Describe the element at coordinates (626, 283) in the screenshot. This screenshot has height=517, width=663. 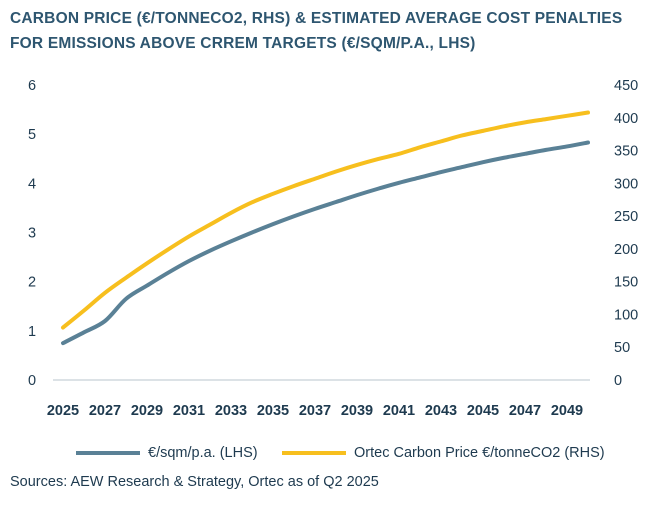
I see `y-right-tick-label: 150` at that location.